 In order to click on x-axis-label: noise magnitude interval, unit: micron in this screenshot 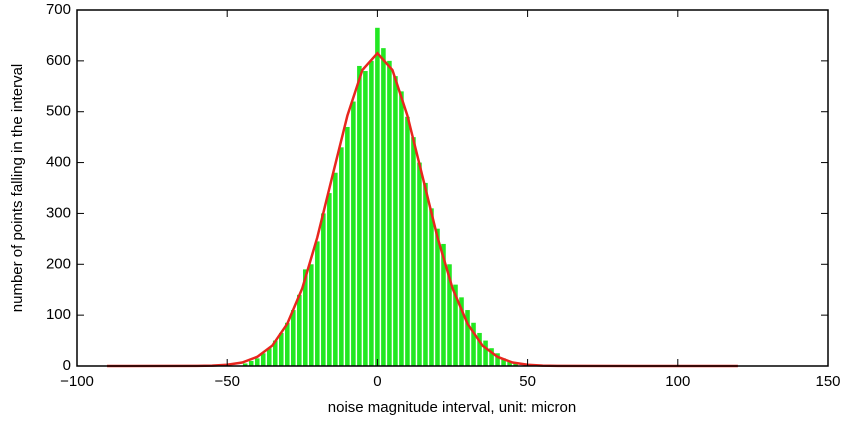, I will do `click(452, 407)`.